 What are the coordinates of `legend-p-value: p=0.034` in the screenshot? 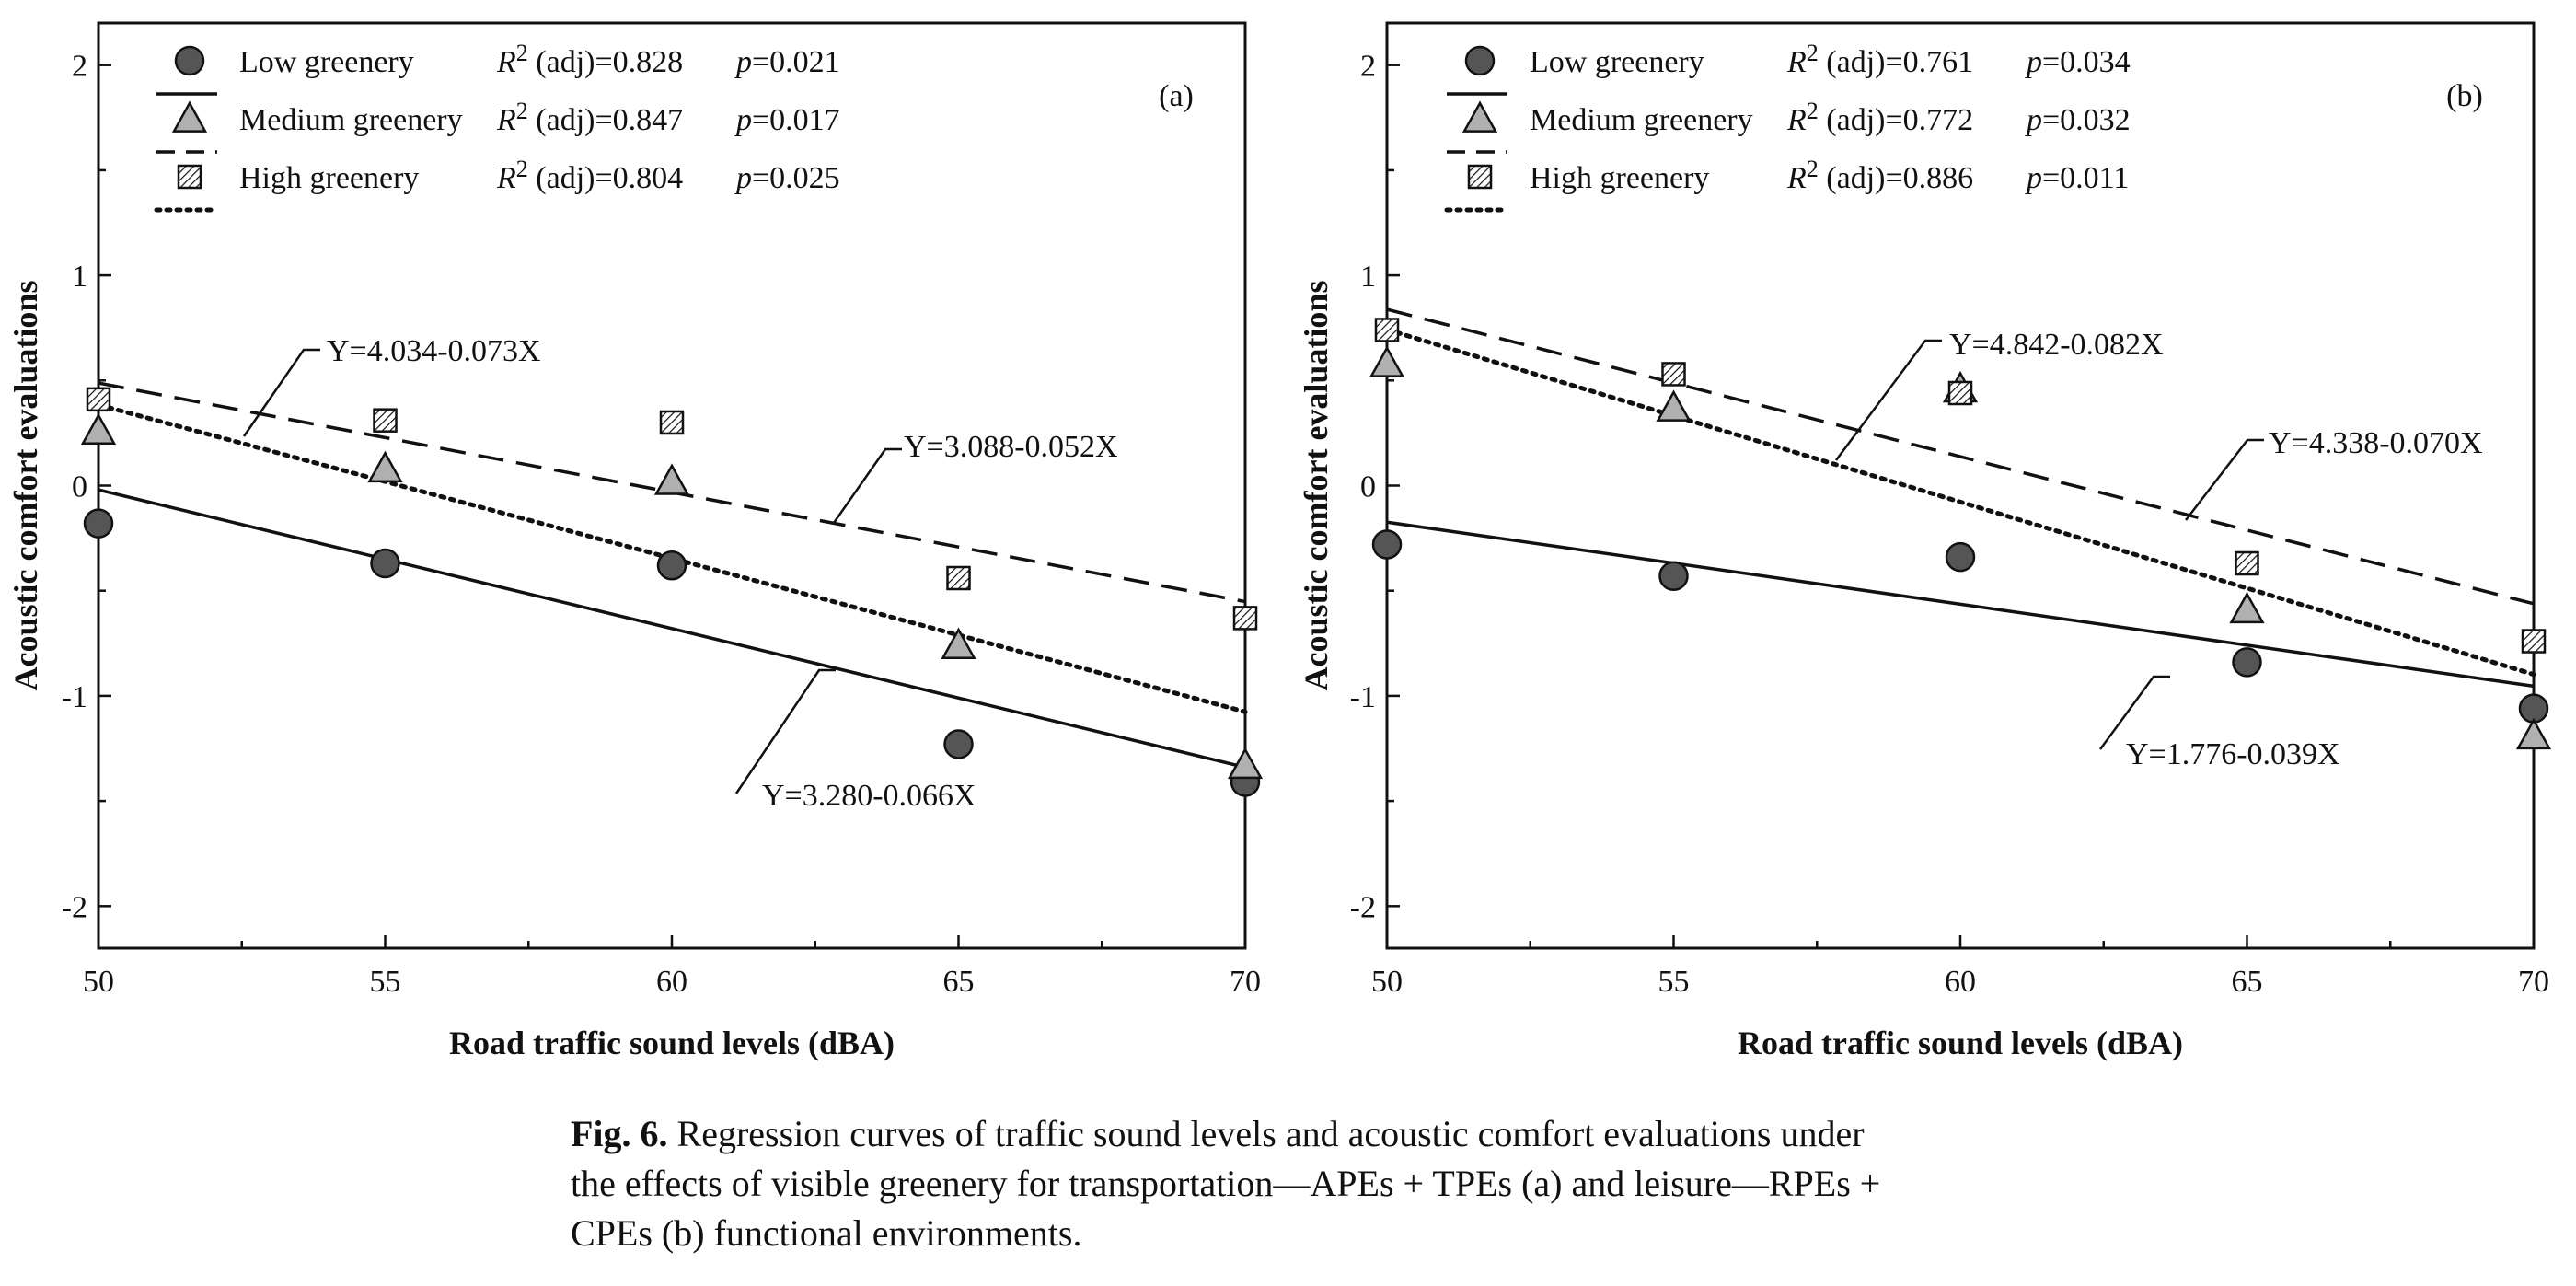 It's located at (2078, 62).